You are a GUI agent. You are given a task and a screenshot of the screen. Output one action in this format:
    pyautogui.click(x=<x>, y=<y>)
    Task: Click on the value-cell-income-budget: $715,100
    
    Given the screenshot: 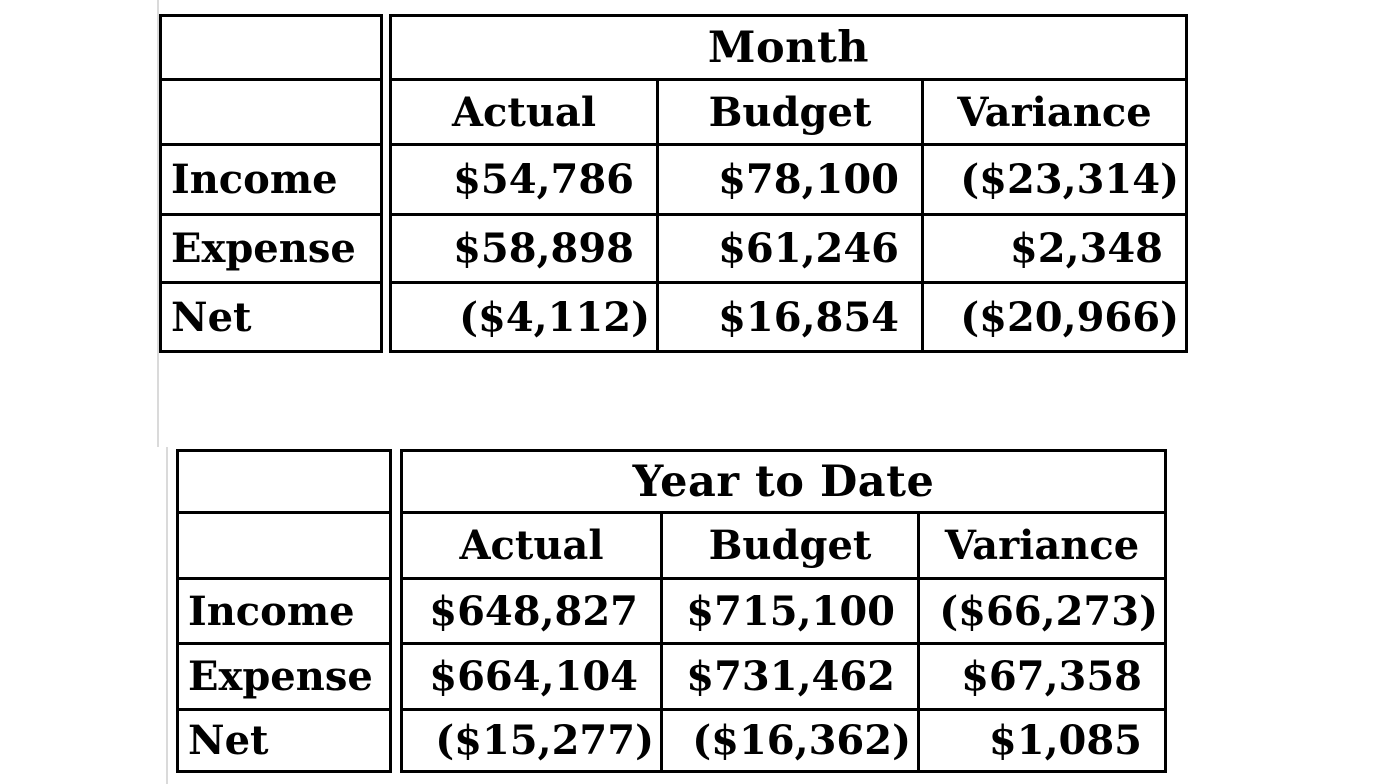 What is the action you would take?
    pyautogui.click(x=788, y=612)
    